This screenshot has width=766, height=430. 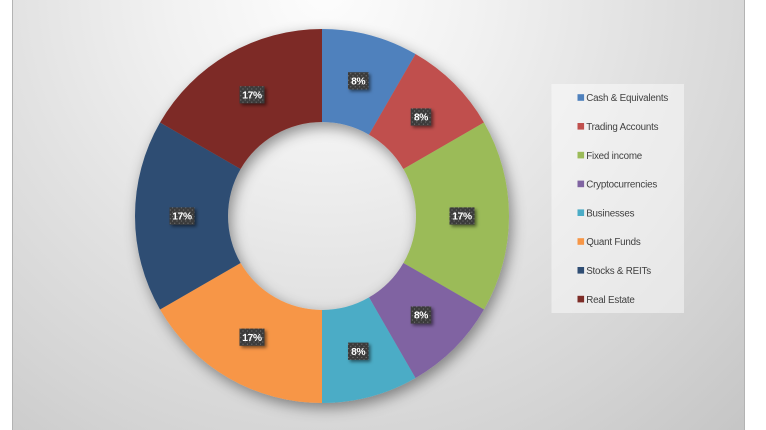 I want to click on svg-text: Cash & Equivalents, so click(x=627, y=98).